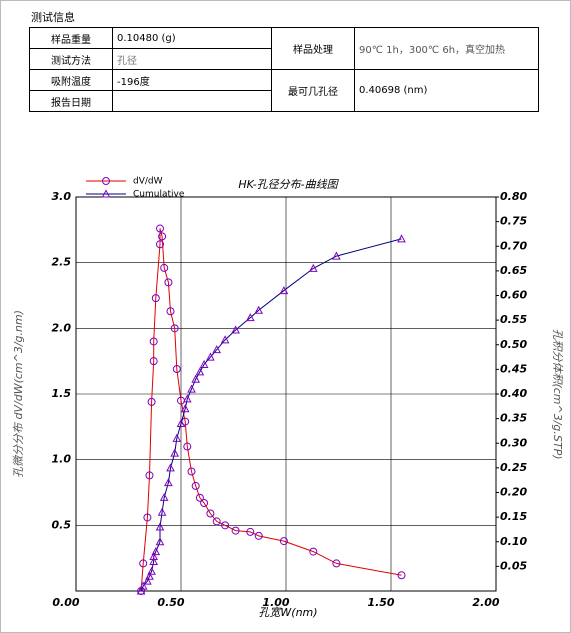  Describe the element at coordinates (485, 602) in the screenshot. I see `x-tick-label: 2.00` at that location.